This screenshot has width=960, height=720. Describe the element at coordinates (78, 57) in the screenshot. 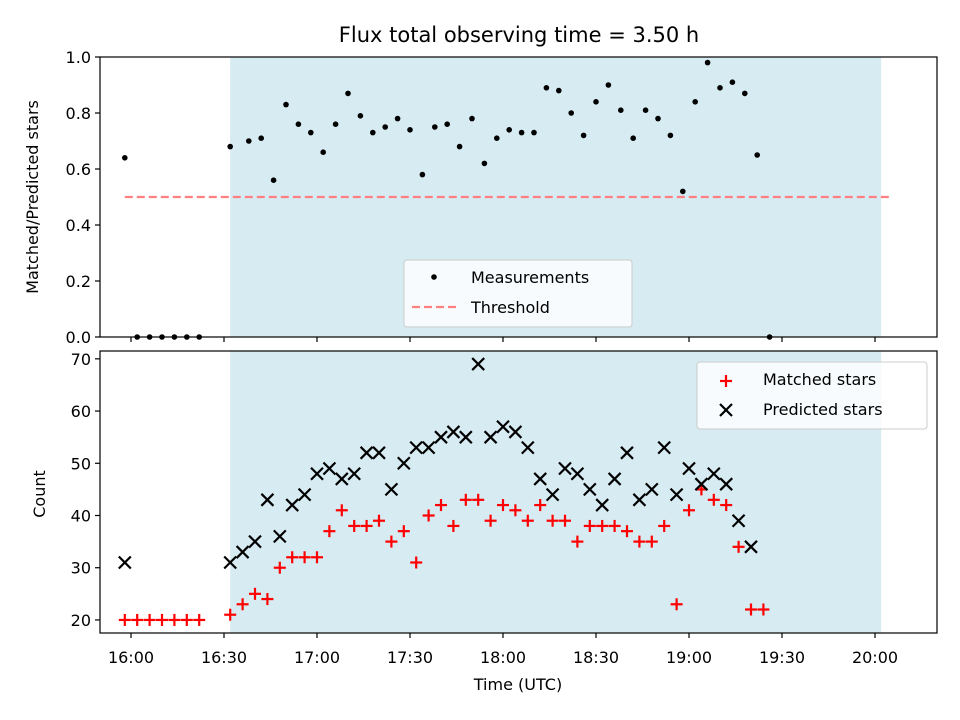

I see `top-y-tick-label: 1.0` at that location.